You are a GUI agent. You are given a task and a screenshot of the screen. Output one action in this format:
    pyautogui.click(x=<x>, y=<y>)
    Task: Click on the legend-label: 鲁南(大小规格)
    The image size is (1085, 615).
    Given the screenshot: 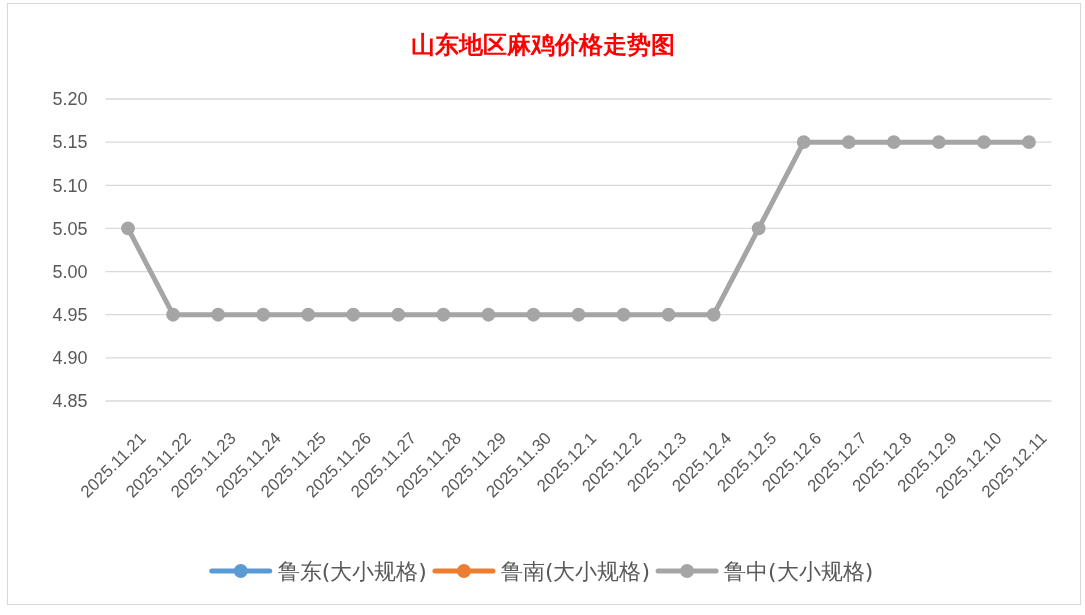 What is the action you would take?
    pyautogui.click(x=575, y=571)
    